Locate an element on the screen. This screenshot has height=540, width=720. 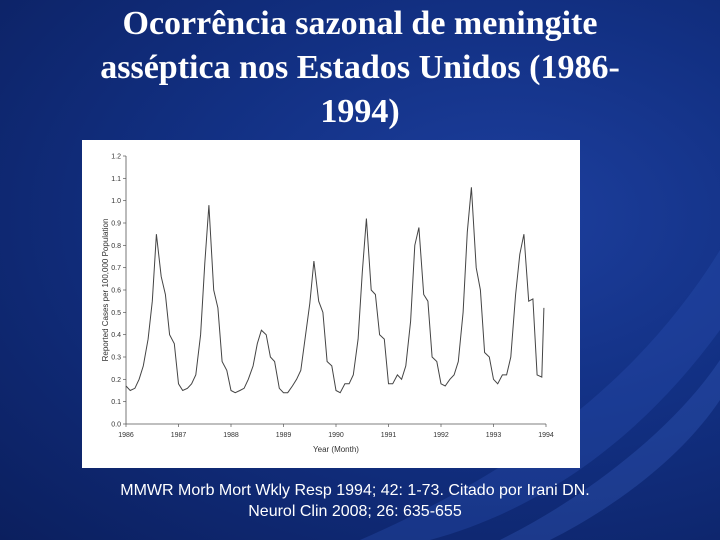
x-tick-label: 1986 is located at coordinates (126, 435).